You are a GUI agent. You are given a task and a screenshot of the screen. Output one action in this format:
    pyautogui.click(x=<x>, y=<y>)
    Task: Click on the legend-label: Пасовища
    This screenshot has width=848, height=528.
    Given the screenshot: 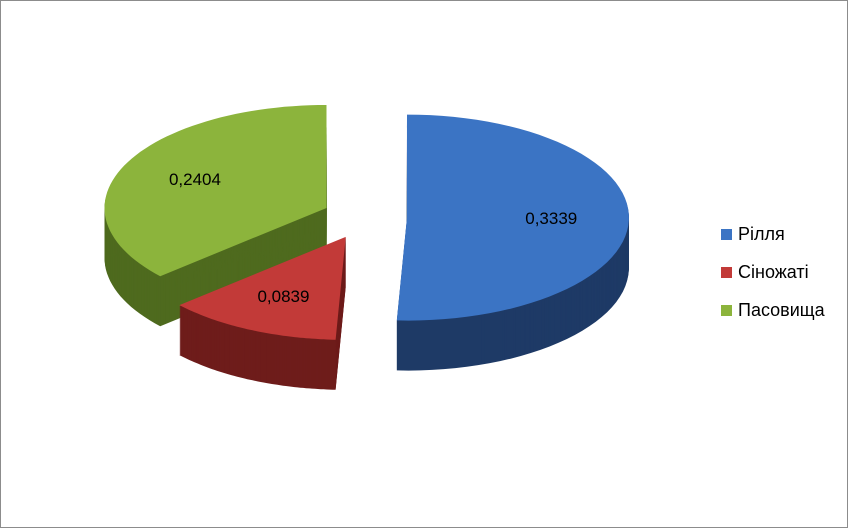 What is the action you would take?
    pyautogui.click(x=781, y=309)
    